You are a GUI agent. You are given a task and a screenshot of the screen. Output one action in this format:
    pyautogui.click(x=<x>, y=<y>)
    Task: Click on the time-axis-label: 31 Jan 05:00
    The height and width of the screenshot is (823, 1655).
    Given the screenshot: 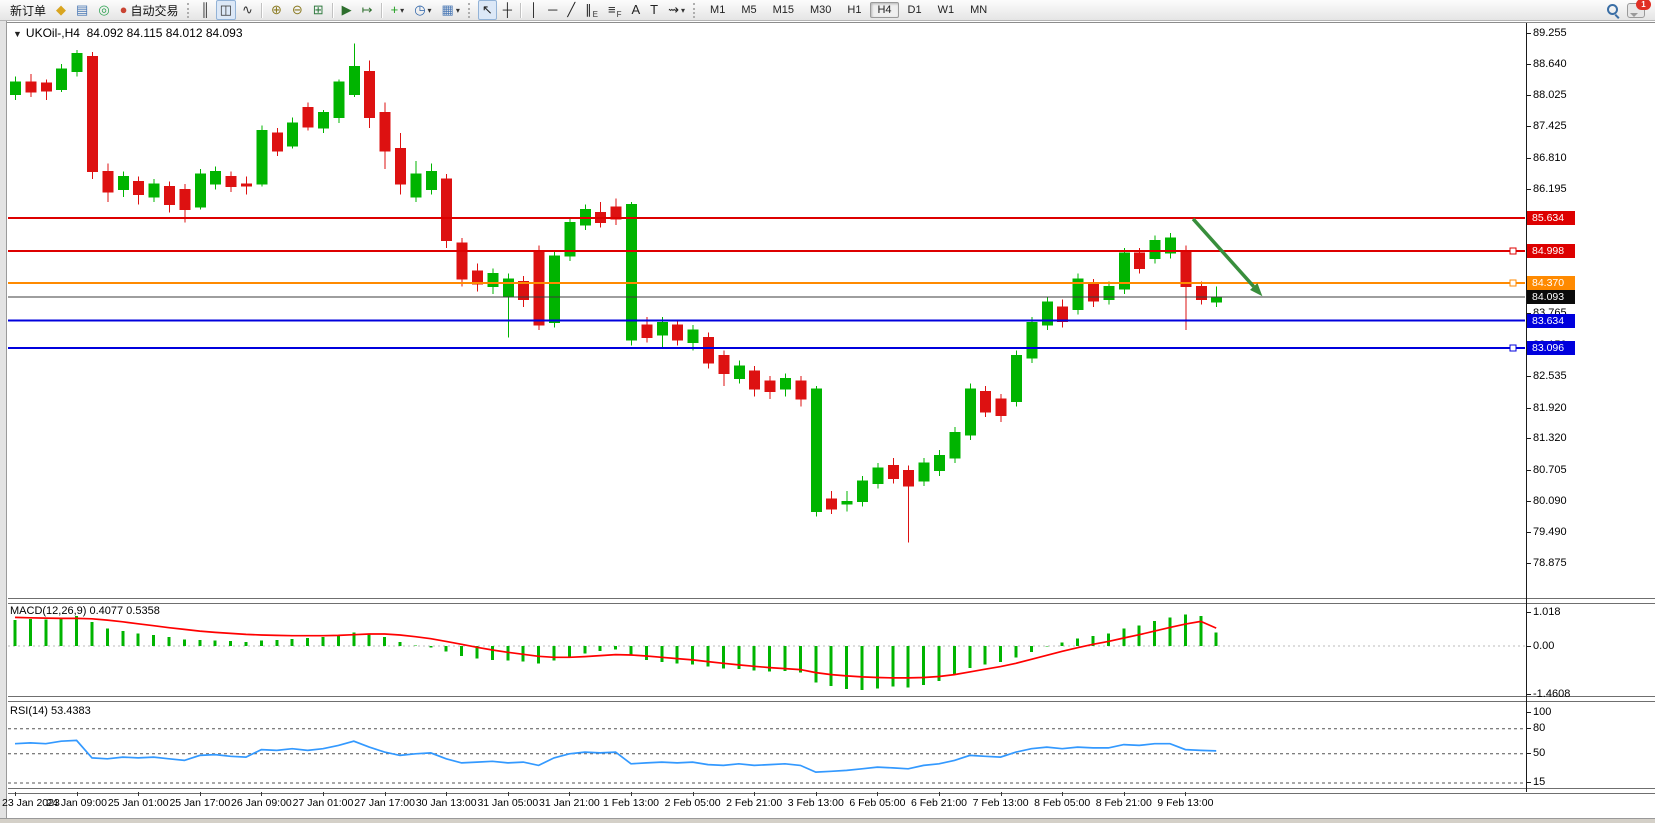 What is the action you would take?
    pyautogui.click(x=508, y=803)
    